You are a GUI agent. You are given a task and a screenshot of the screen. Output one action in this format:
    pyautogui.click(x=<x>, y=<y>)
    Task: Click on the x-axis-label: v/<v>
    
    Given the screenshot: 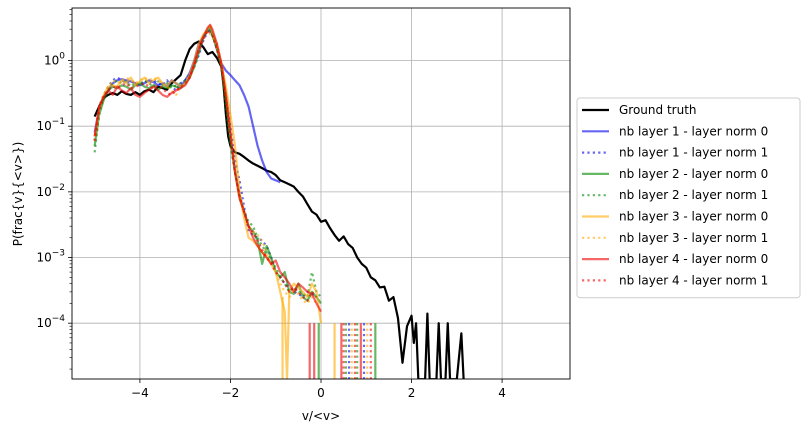 What is the action you would take?
    pyautogui.click(x=321, y=416)
    